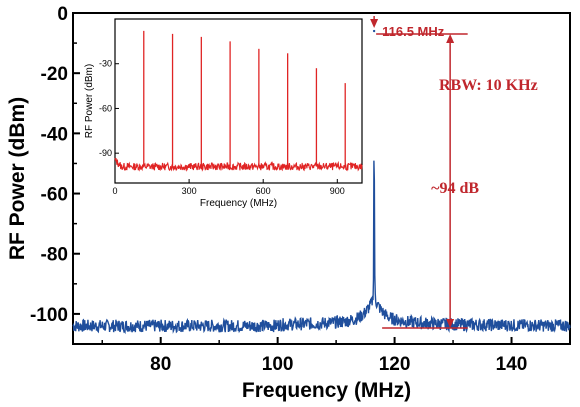  I want to click on main-y-tick-label: -60, so click(54, 195).